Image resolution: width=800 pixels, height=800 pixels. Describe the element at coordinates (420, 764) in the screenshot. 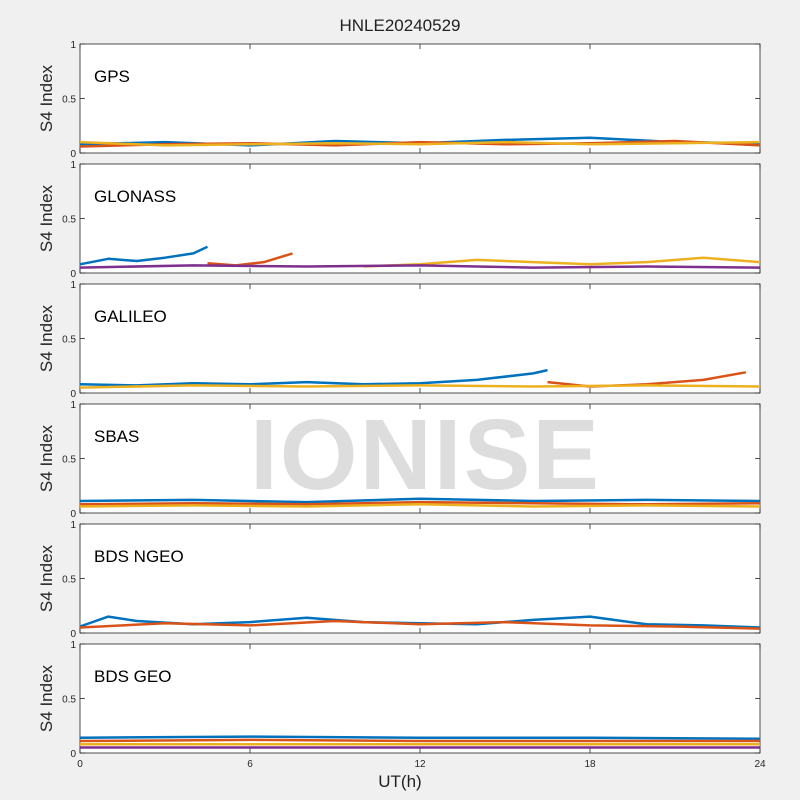

I see `x-tick-label: 12` at that location.